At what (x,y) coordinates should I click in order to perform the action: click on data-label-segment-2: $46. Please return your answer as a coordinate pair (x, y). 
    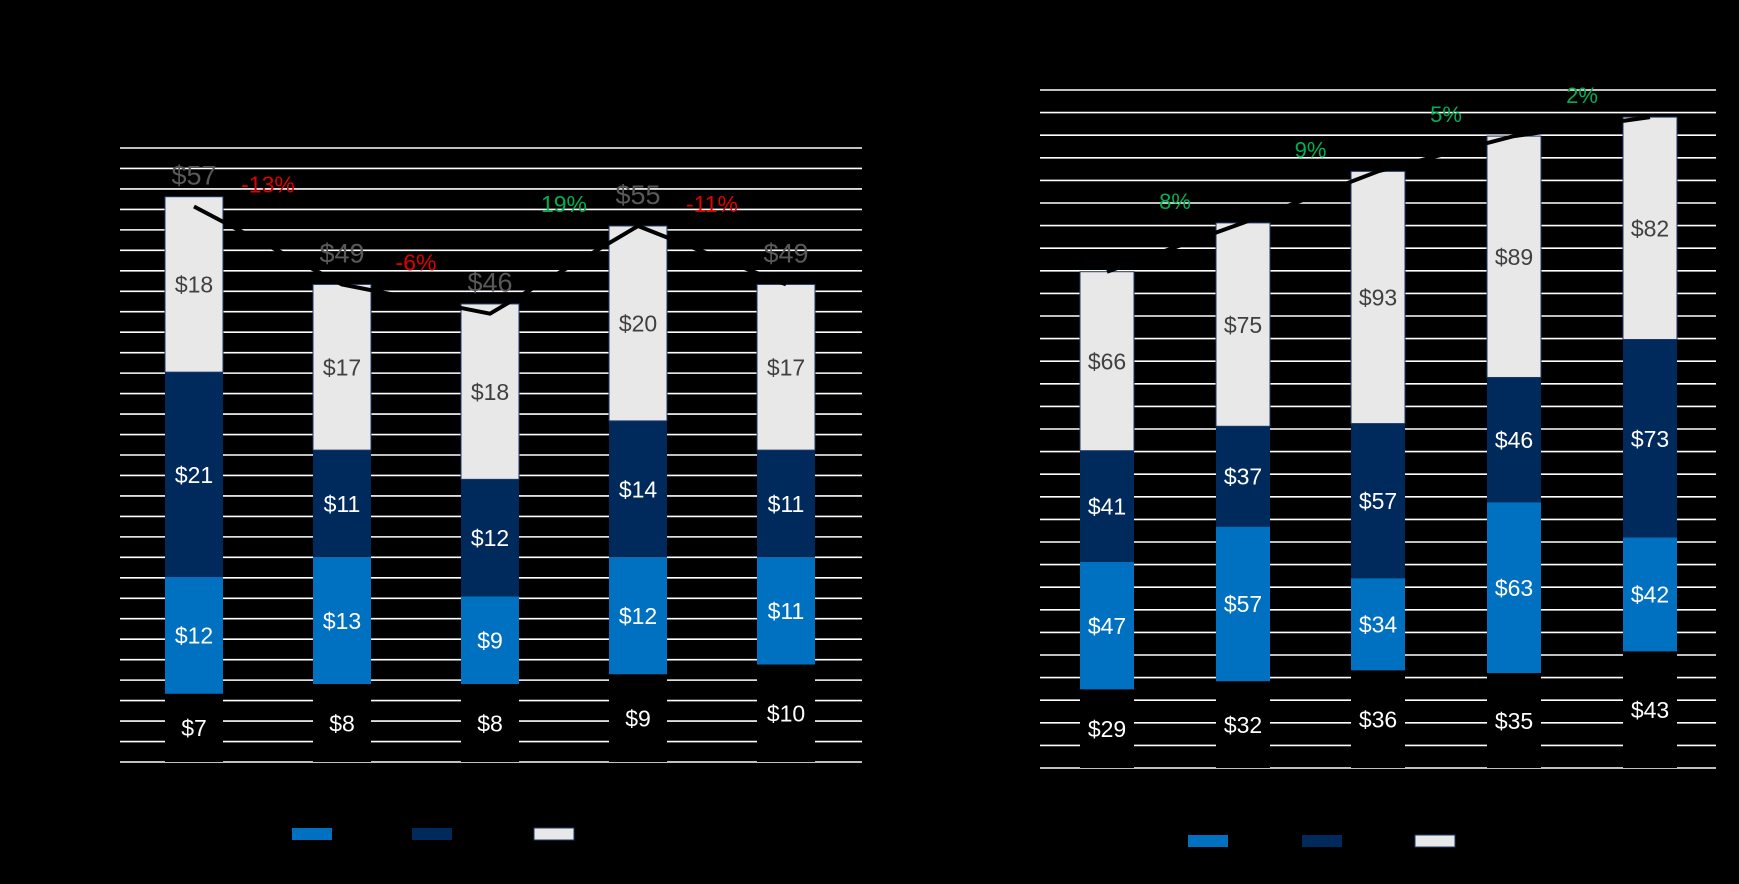
    Looking at the image, I should click on (1514, 440).